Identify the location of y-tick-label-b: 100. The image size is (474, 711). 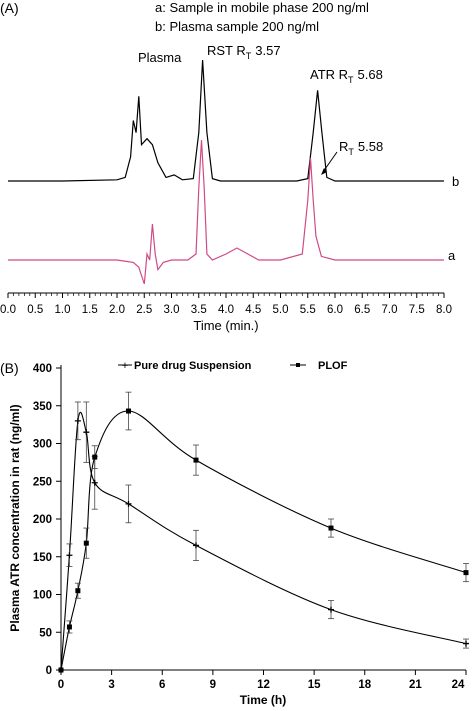
(42, 596).